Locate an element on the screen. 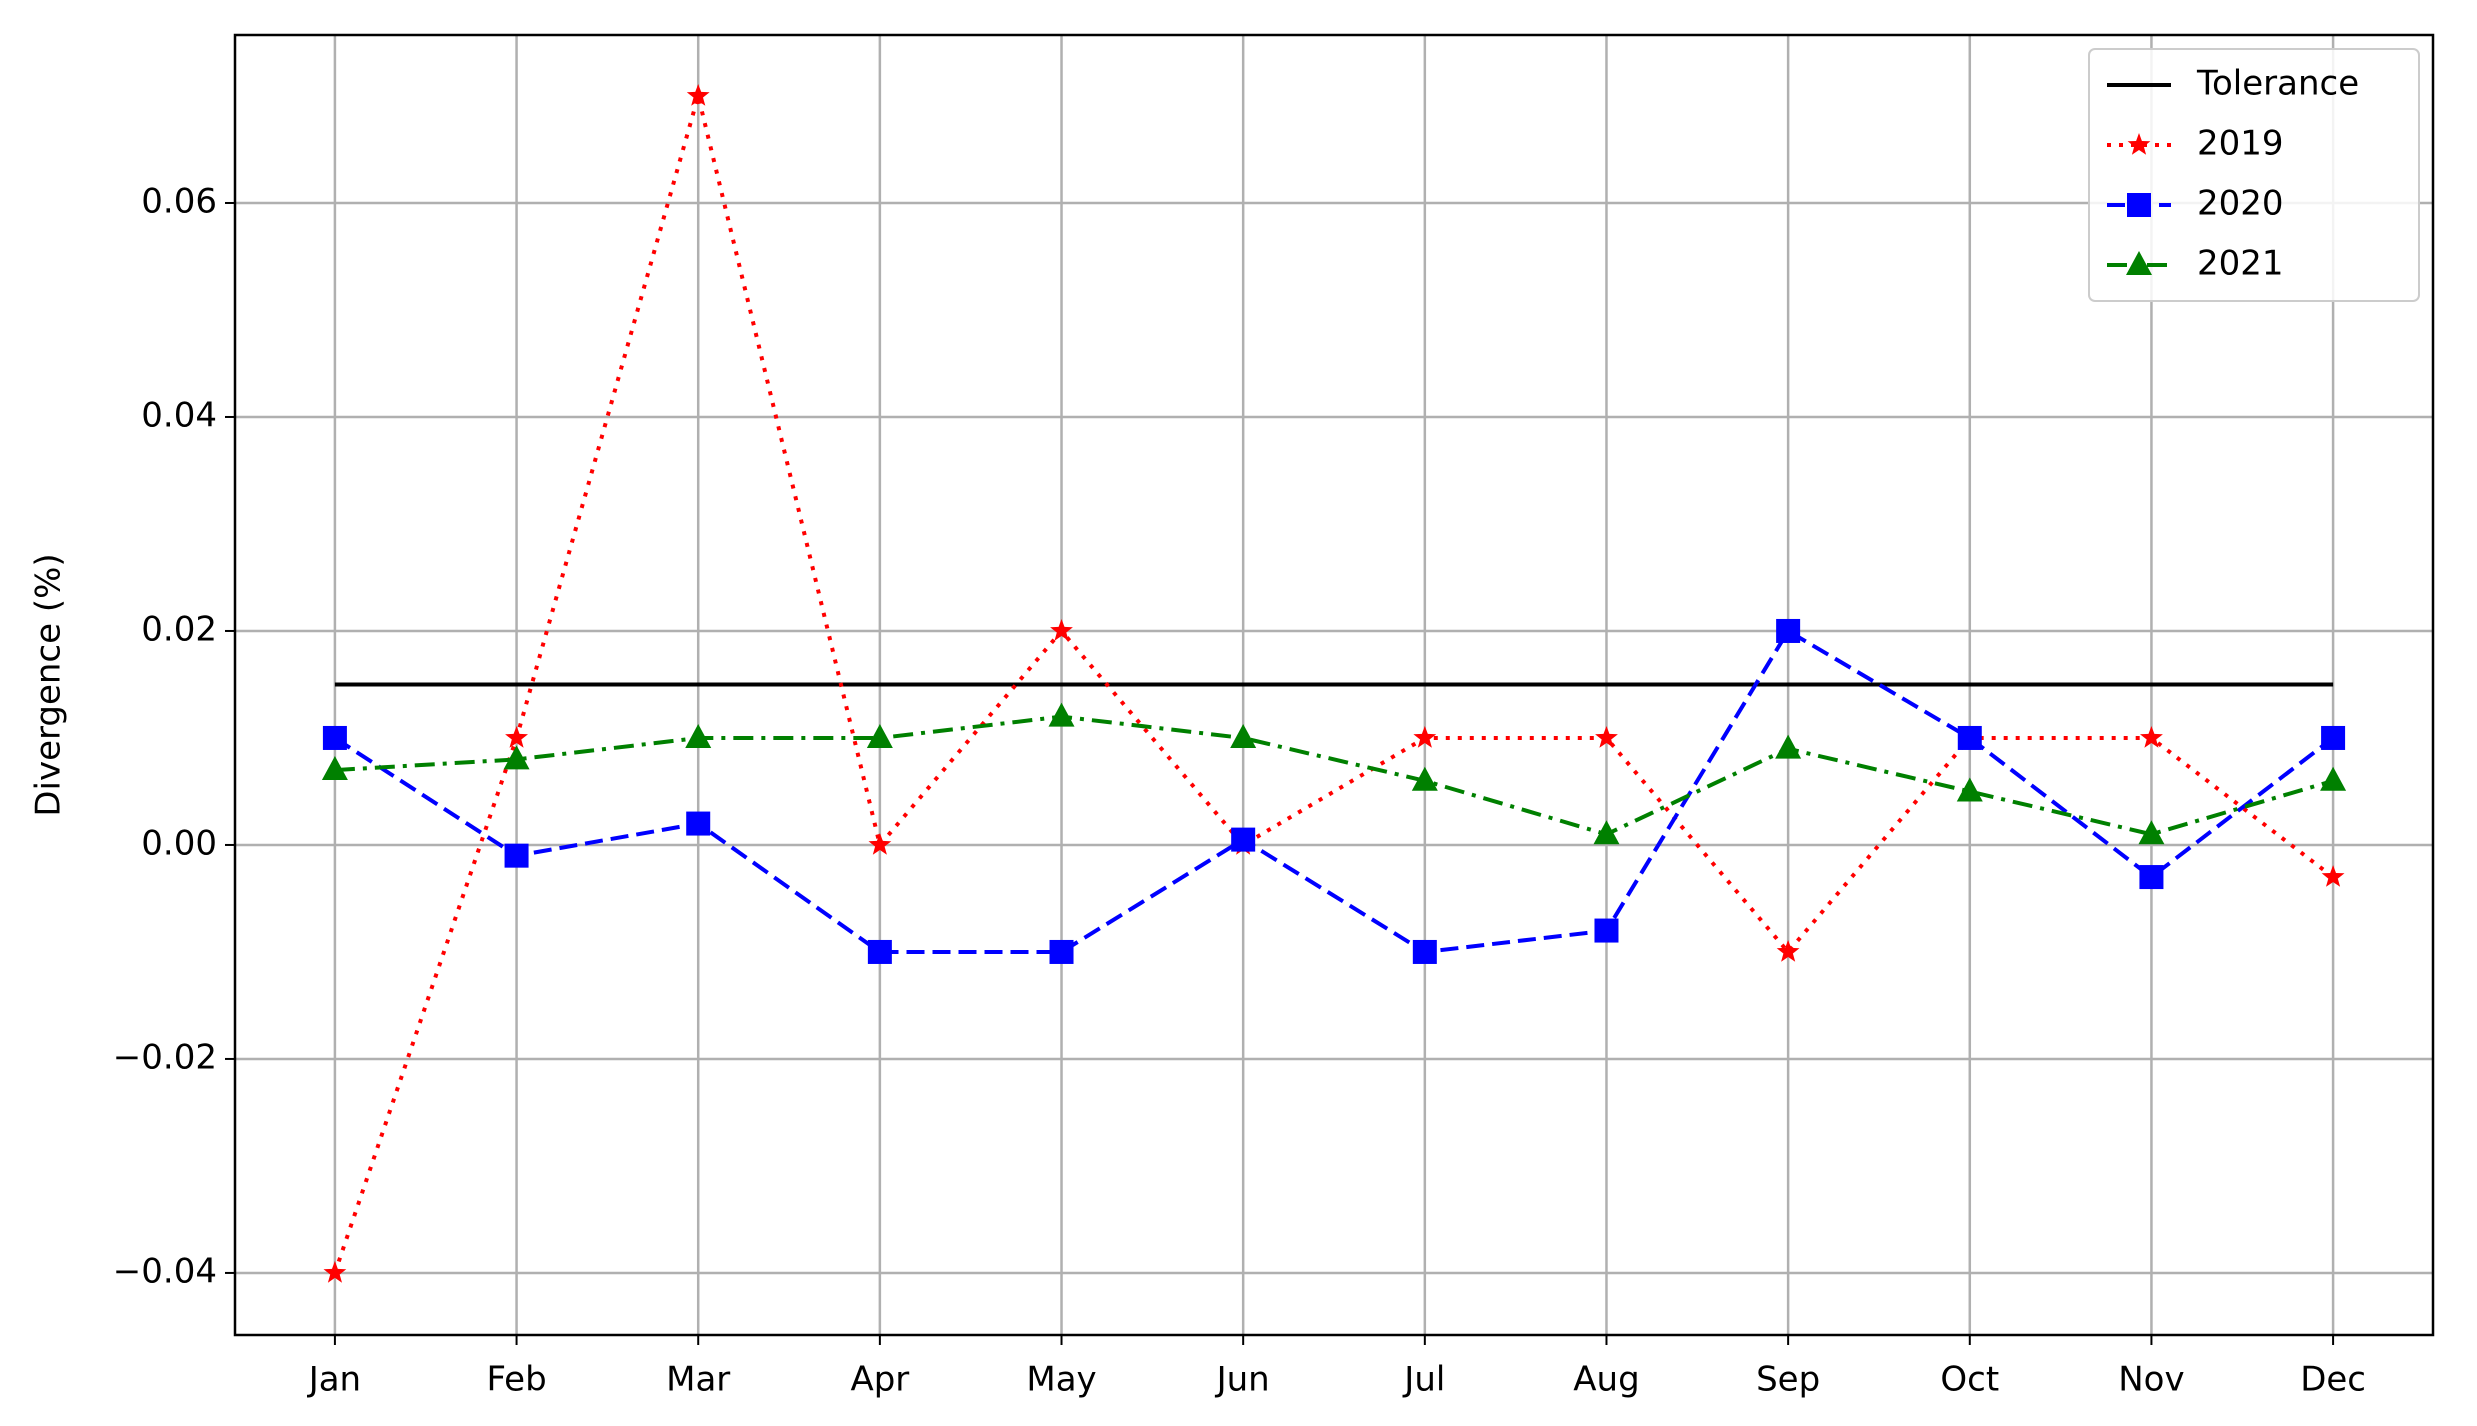  x-tick-label: Jun is located at coordinates (1242, 1380).